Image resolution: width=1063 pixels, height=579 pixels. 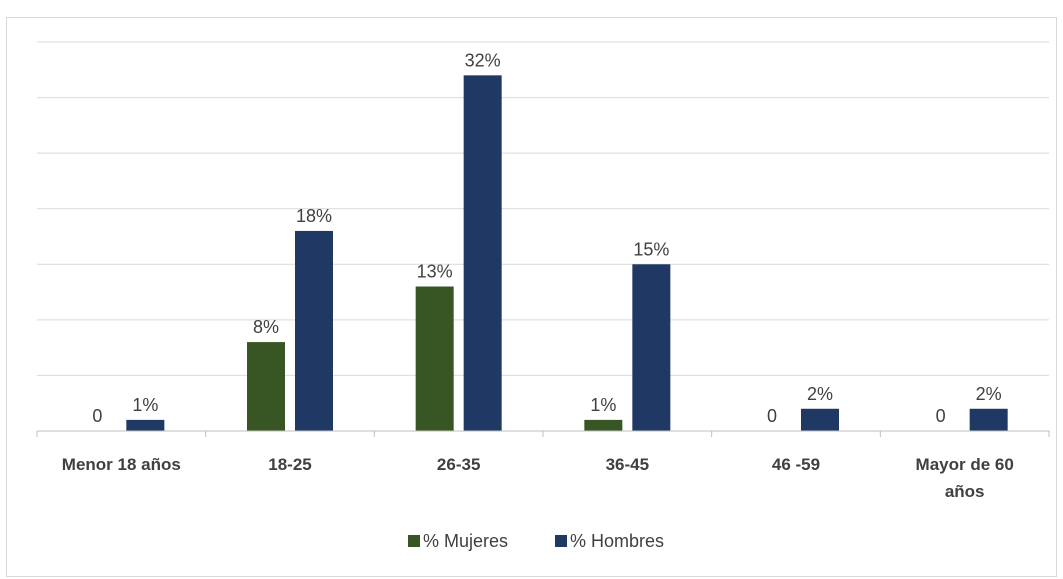 What do you see at coordinates (435, 272) in the screenshot?
I see `data-label: 13%` at bounding box center [435, 272].